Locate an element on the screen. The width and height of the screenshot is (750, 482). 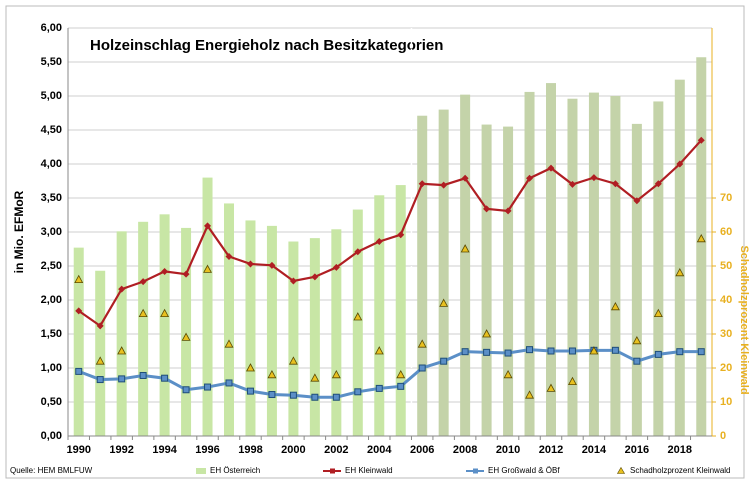
x-tick-label: 2016 is located at coordinates (637, 450).